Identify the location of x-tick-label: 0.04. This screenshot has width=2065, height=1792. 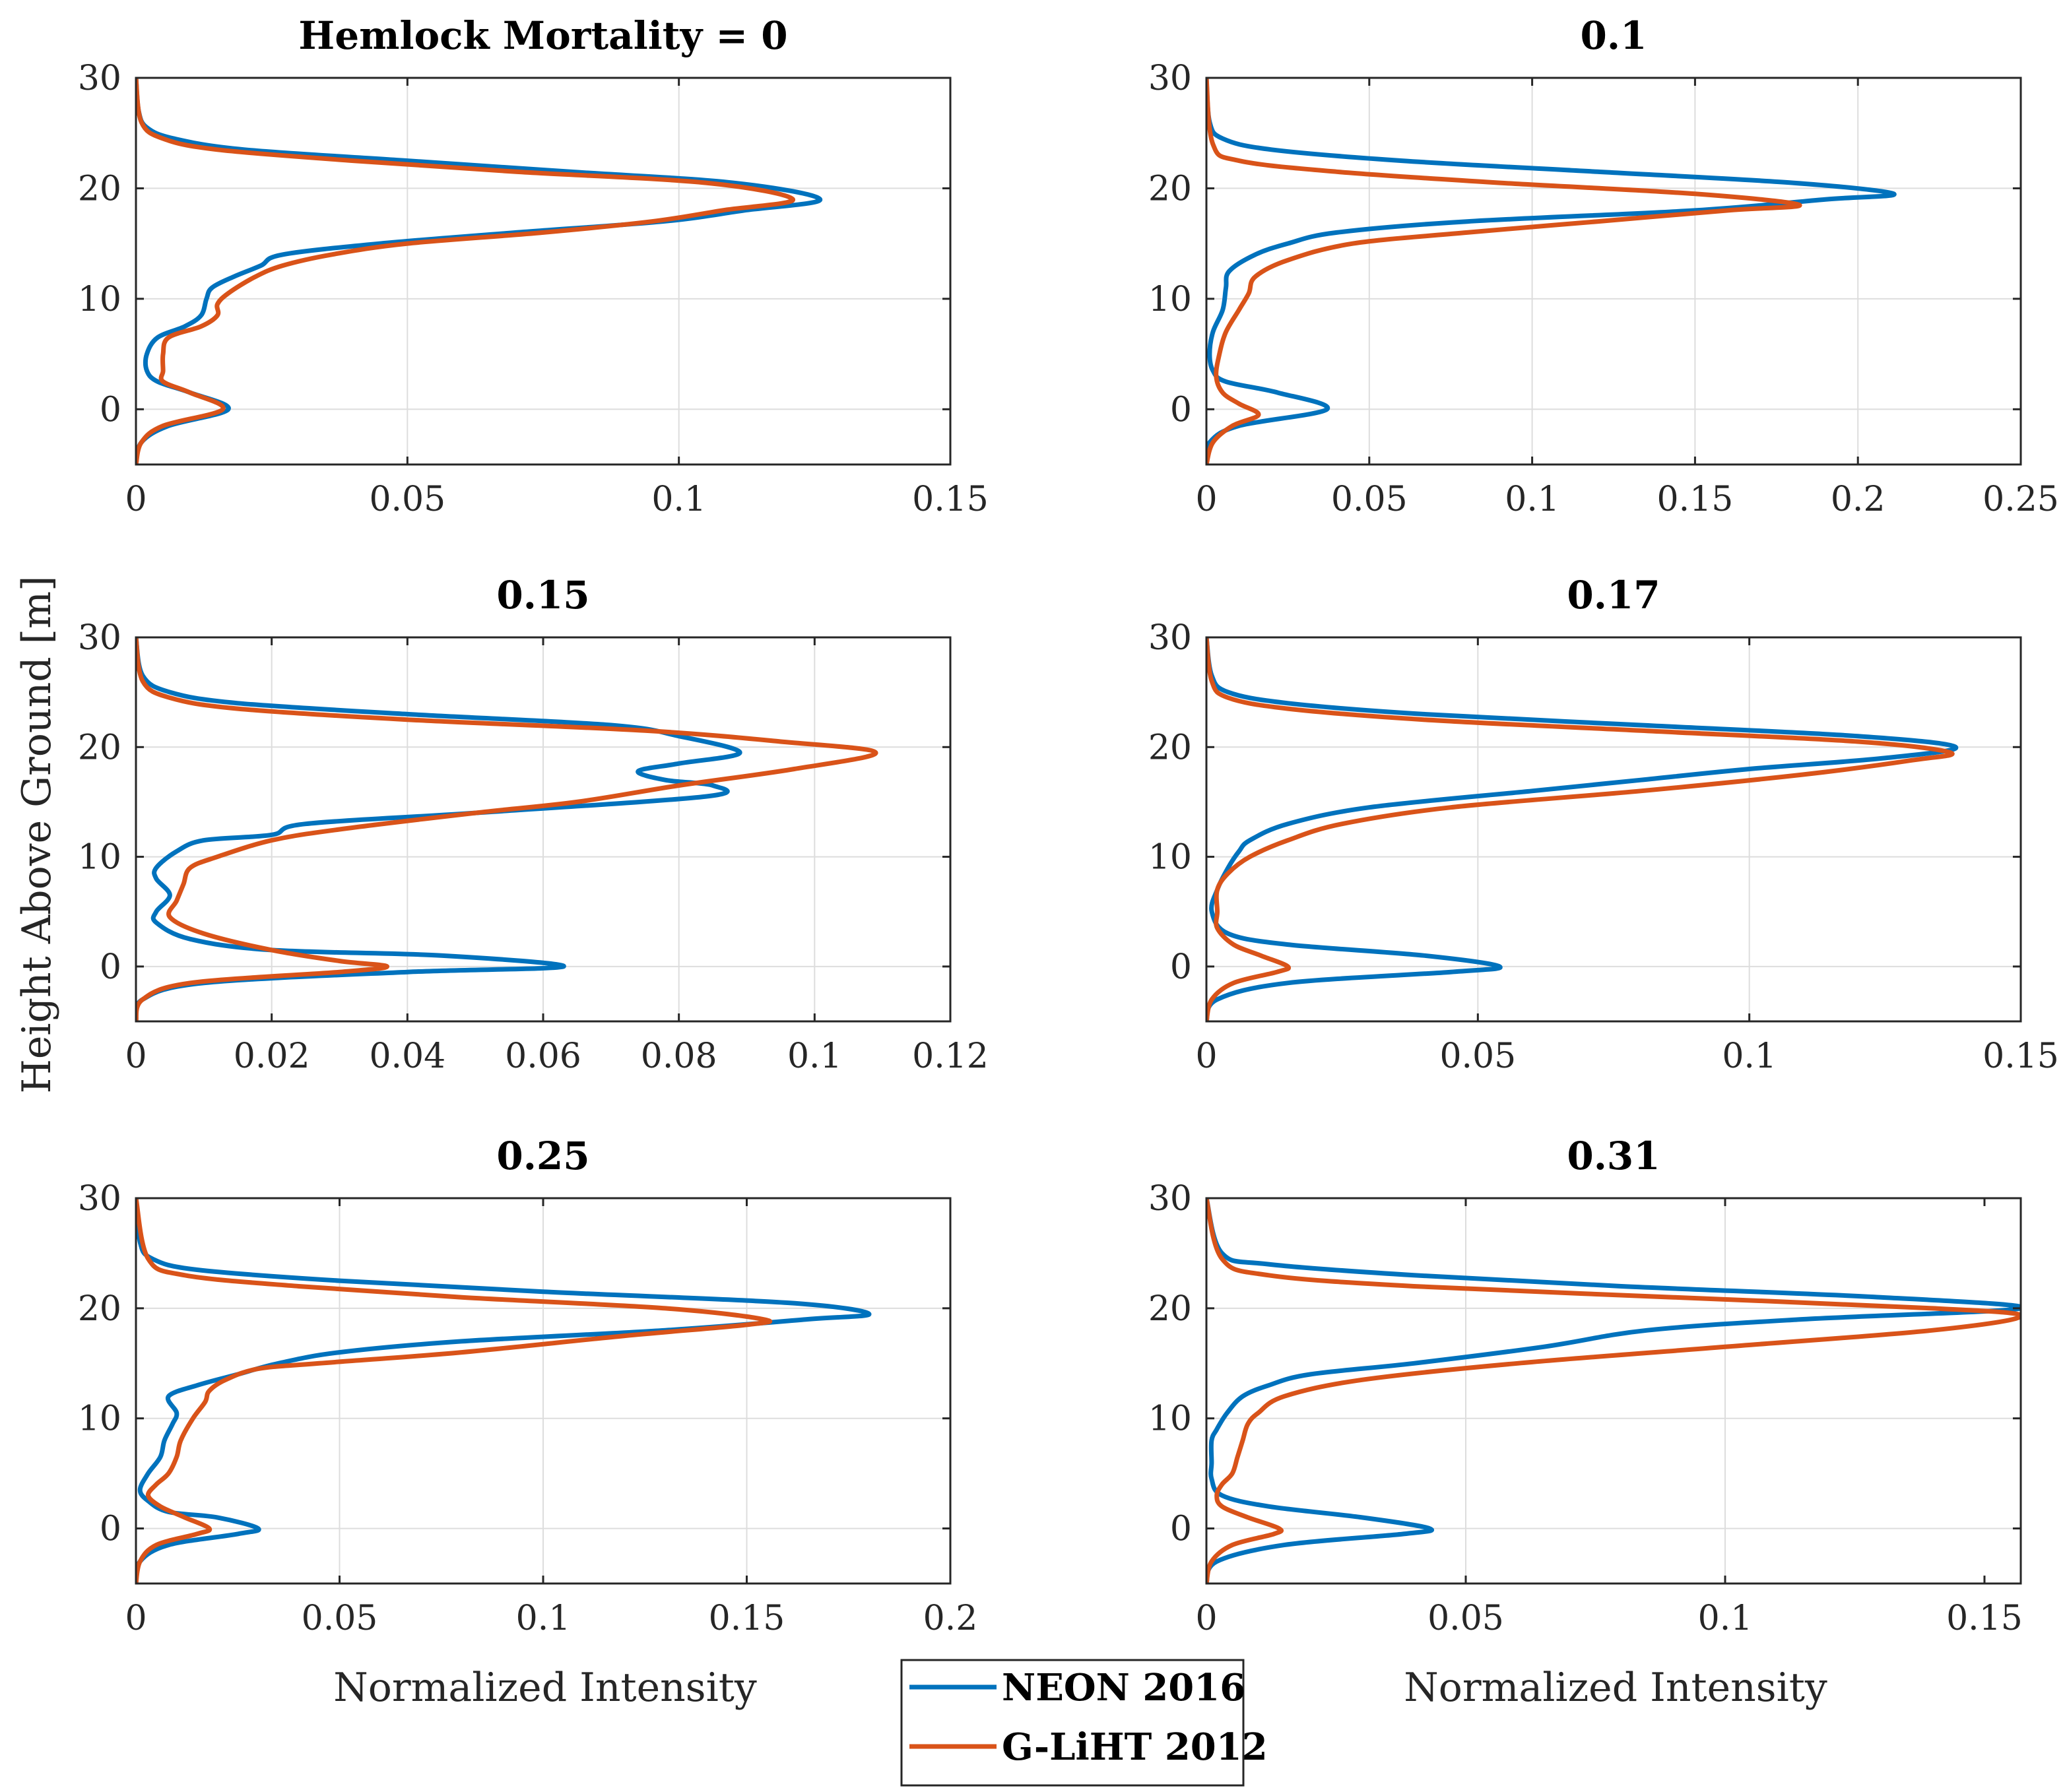
(407, 1056).